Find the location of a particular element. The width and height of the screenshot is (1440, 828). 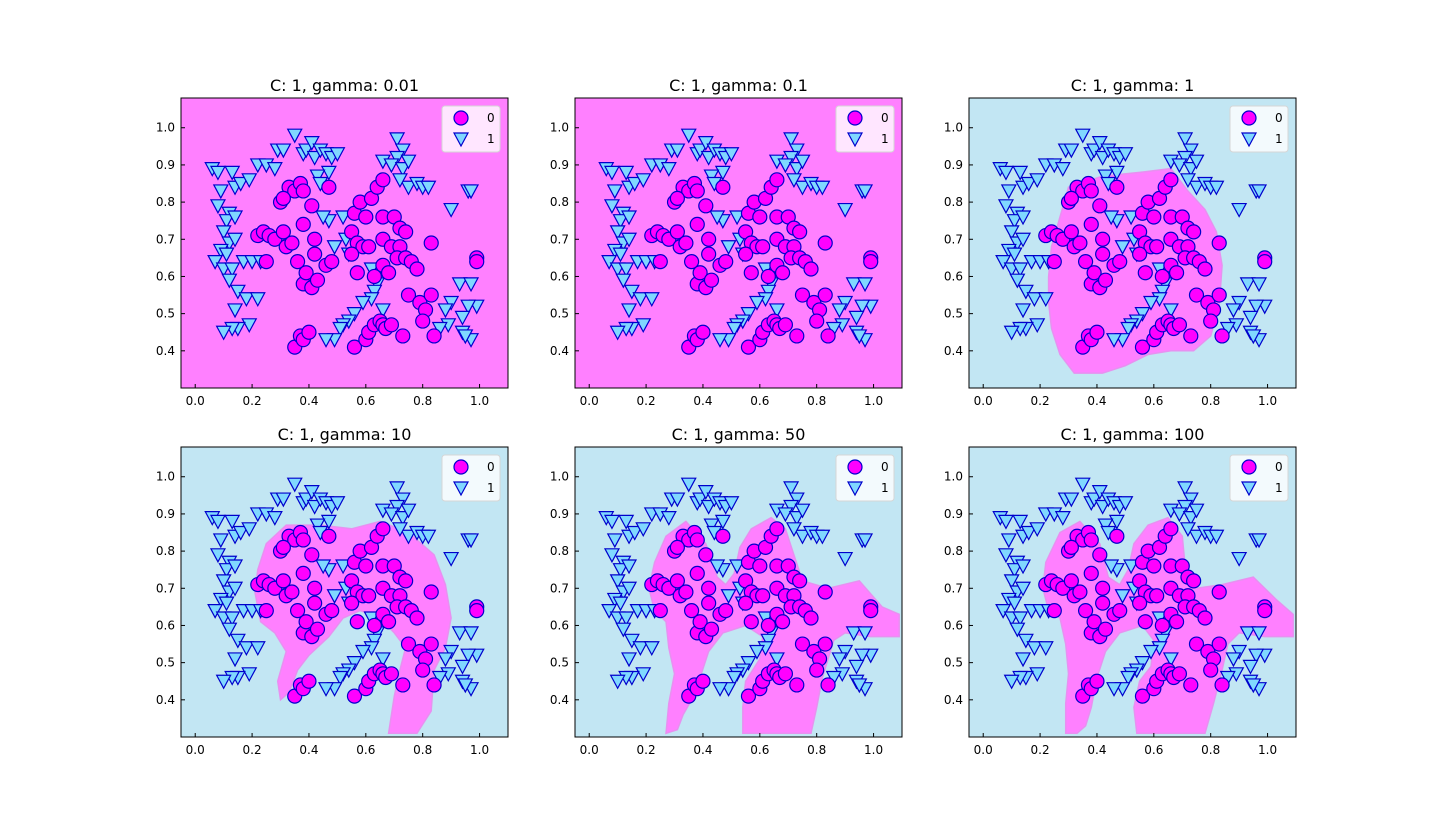

y-tick-label: 1.0 is located at coordinates (165, 128).